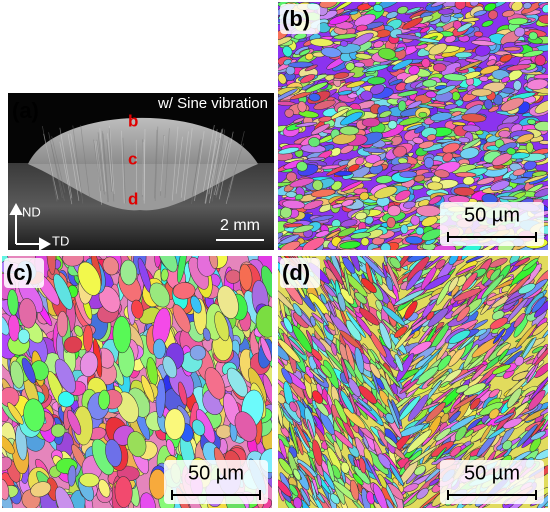 Image resolution: width=550 pixels, height=512 pixels. I want to click on scale-box, so click(492, 482).